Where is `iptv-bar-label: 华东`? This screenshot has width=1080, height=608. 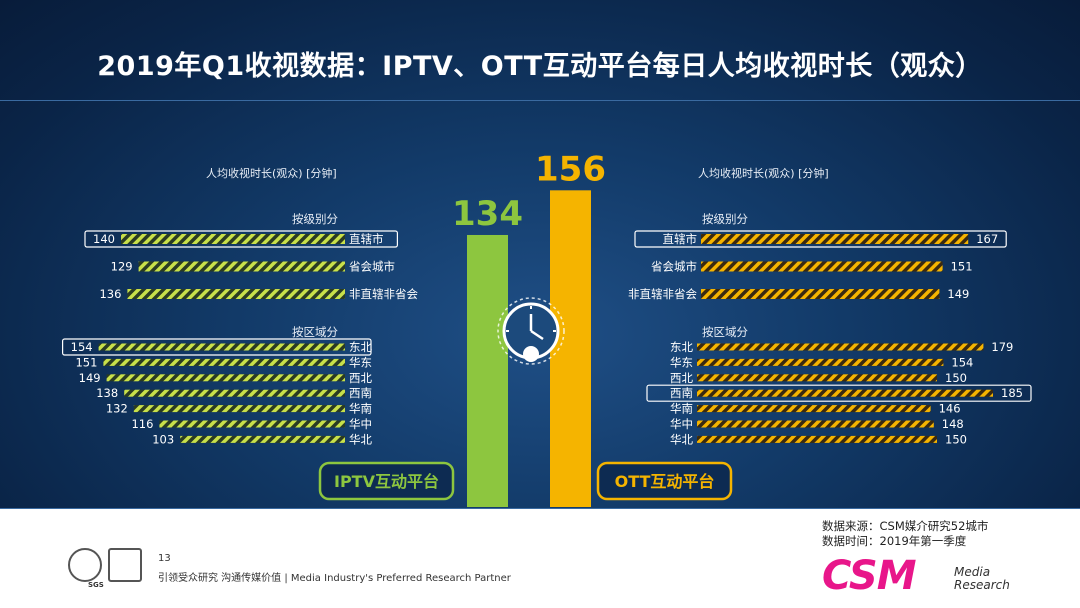
iptv-bar-label: 华东 is located at coordinates (360, 362).